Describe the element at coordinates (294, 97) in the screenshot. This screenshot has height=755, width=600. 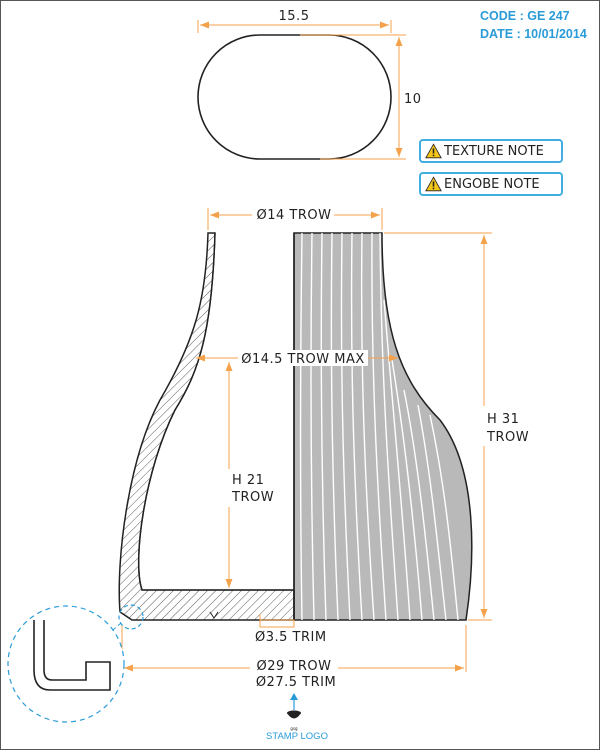
I see `top-view-outline` at that location.